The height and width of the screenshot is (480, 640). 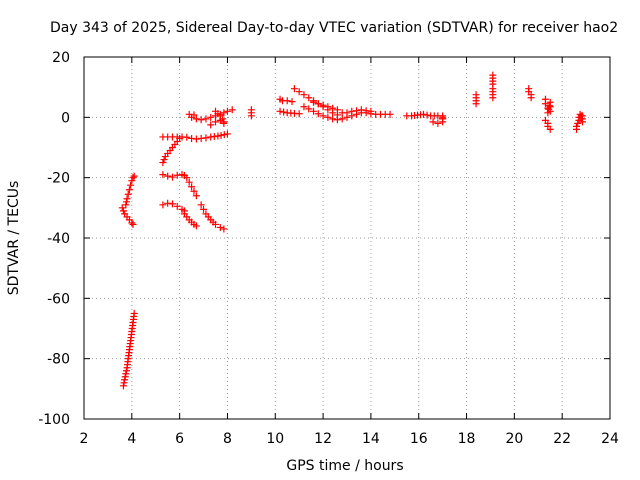 I want to click on x-tick-label: 12, so click(x=323, y=439).